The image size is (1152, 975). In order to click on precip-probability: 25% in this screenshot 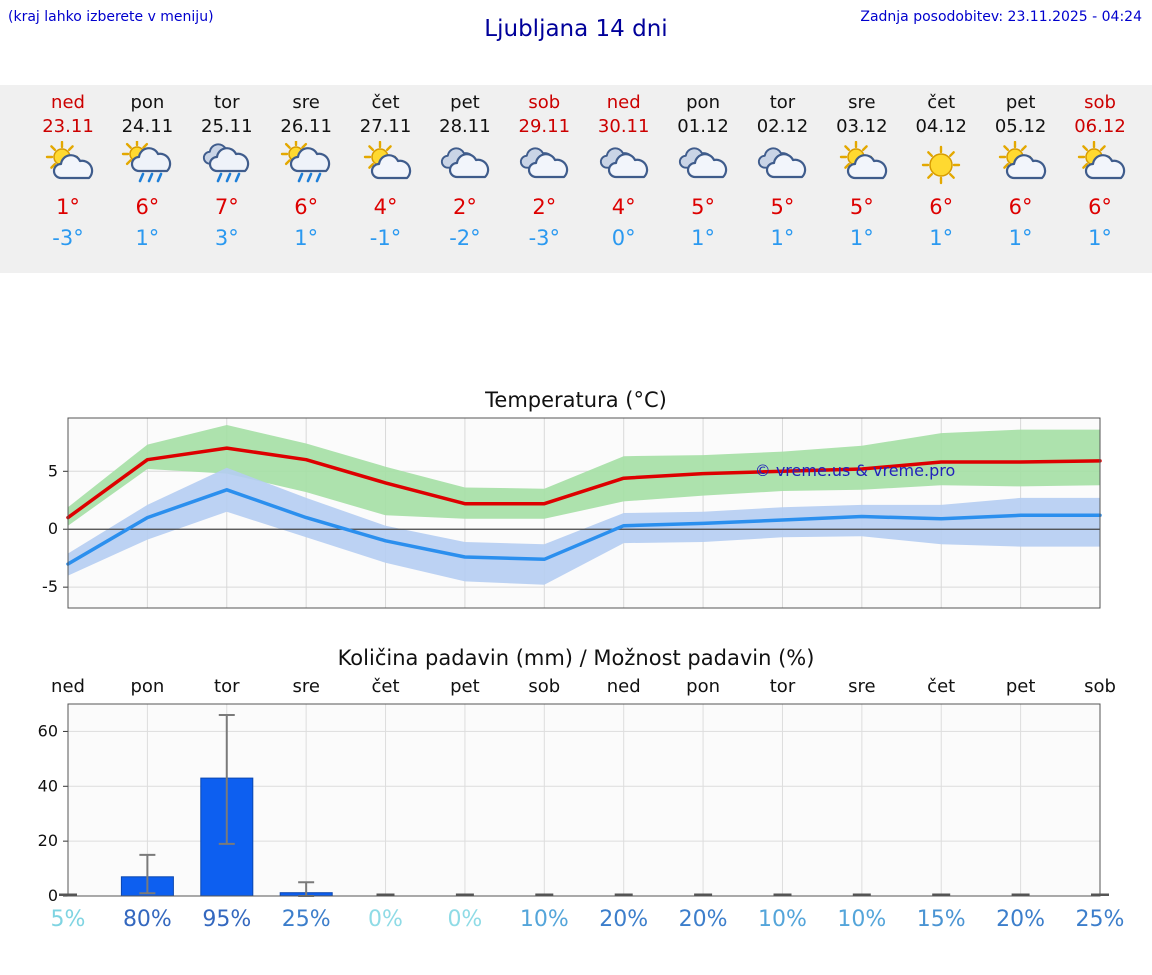, I will do `click(306, 919)`.